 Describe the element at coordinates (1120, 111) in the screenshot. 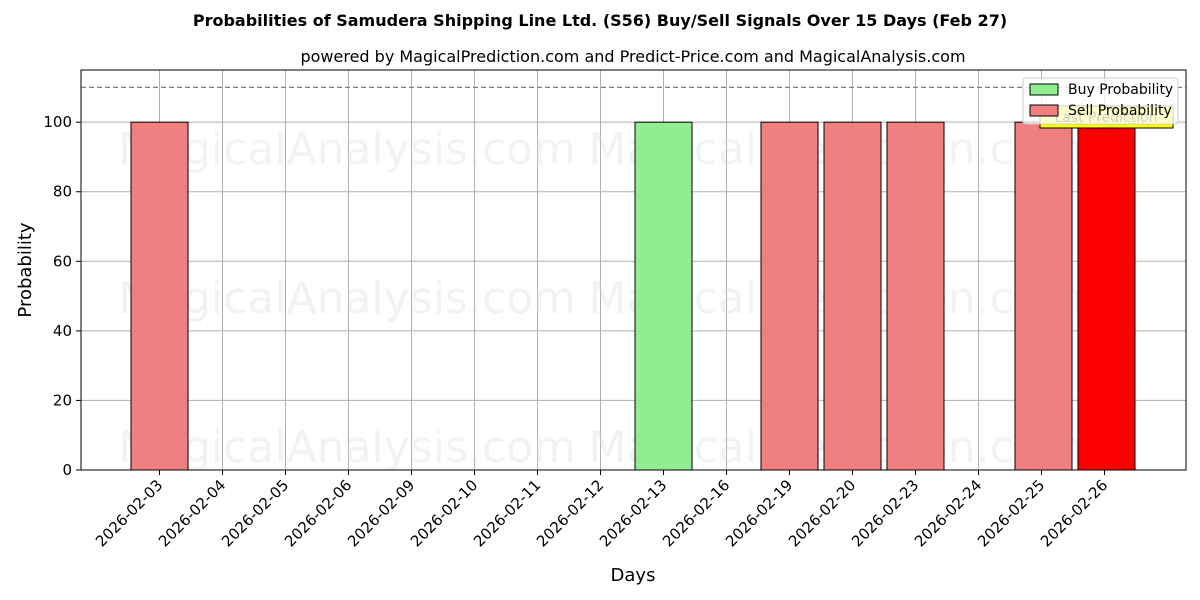

I see `legend-label-sell: Sell Probability` at that location.